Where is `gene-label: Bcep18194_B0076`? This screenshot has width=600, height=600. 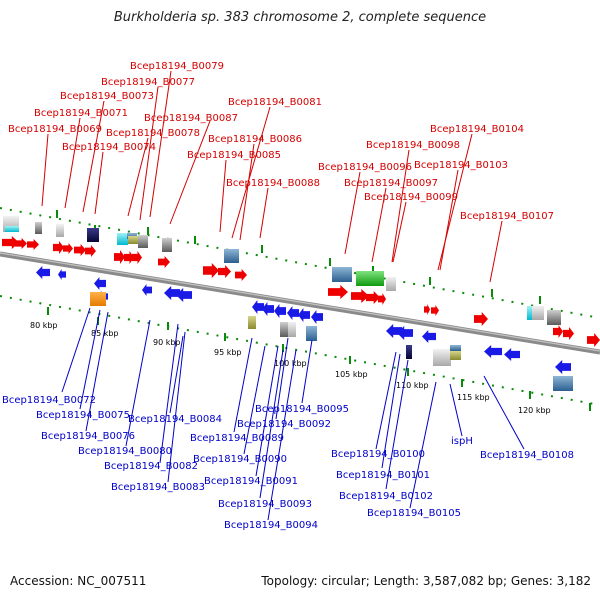 gene-label: Bcep18194_B0076 is located at coordinates (88, 436).